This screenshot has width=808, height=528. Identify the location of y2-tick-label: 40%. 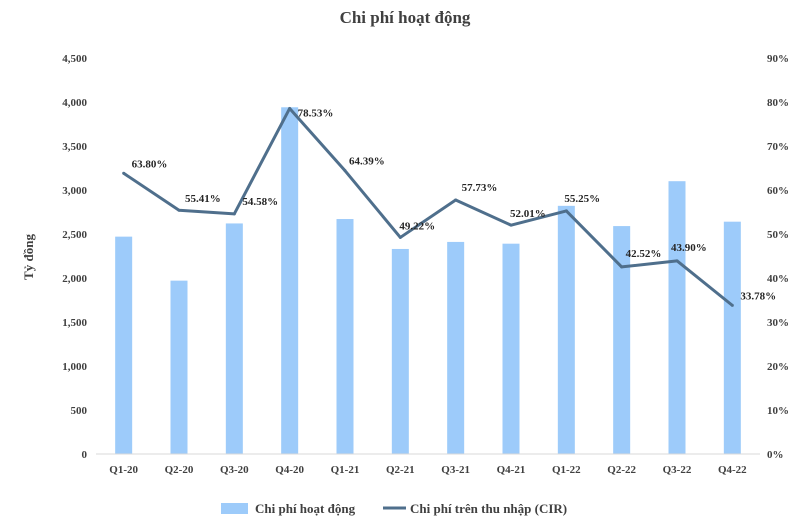
(778, 279).